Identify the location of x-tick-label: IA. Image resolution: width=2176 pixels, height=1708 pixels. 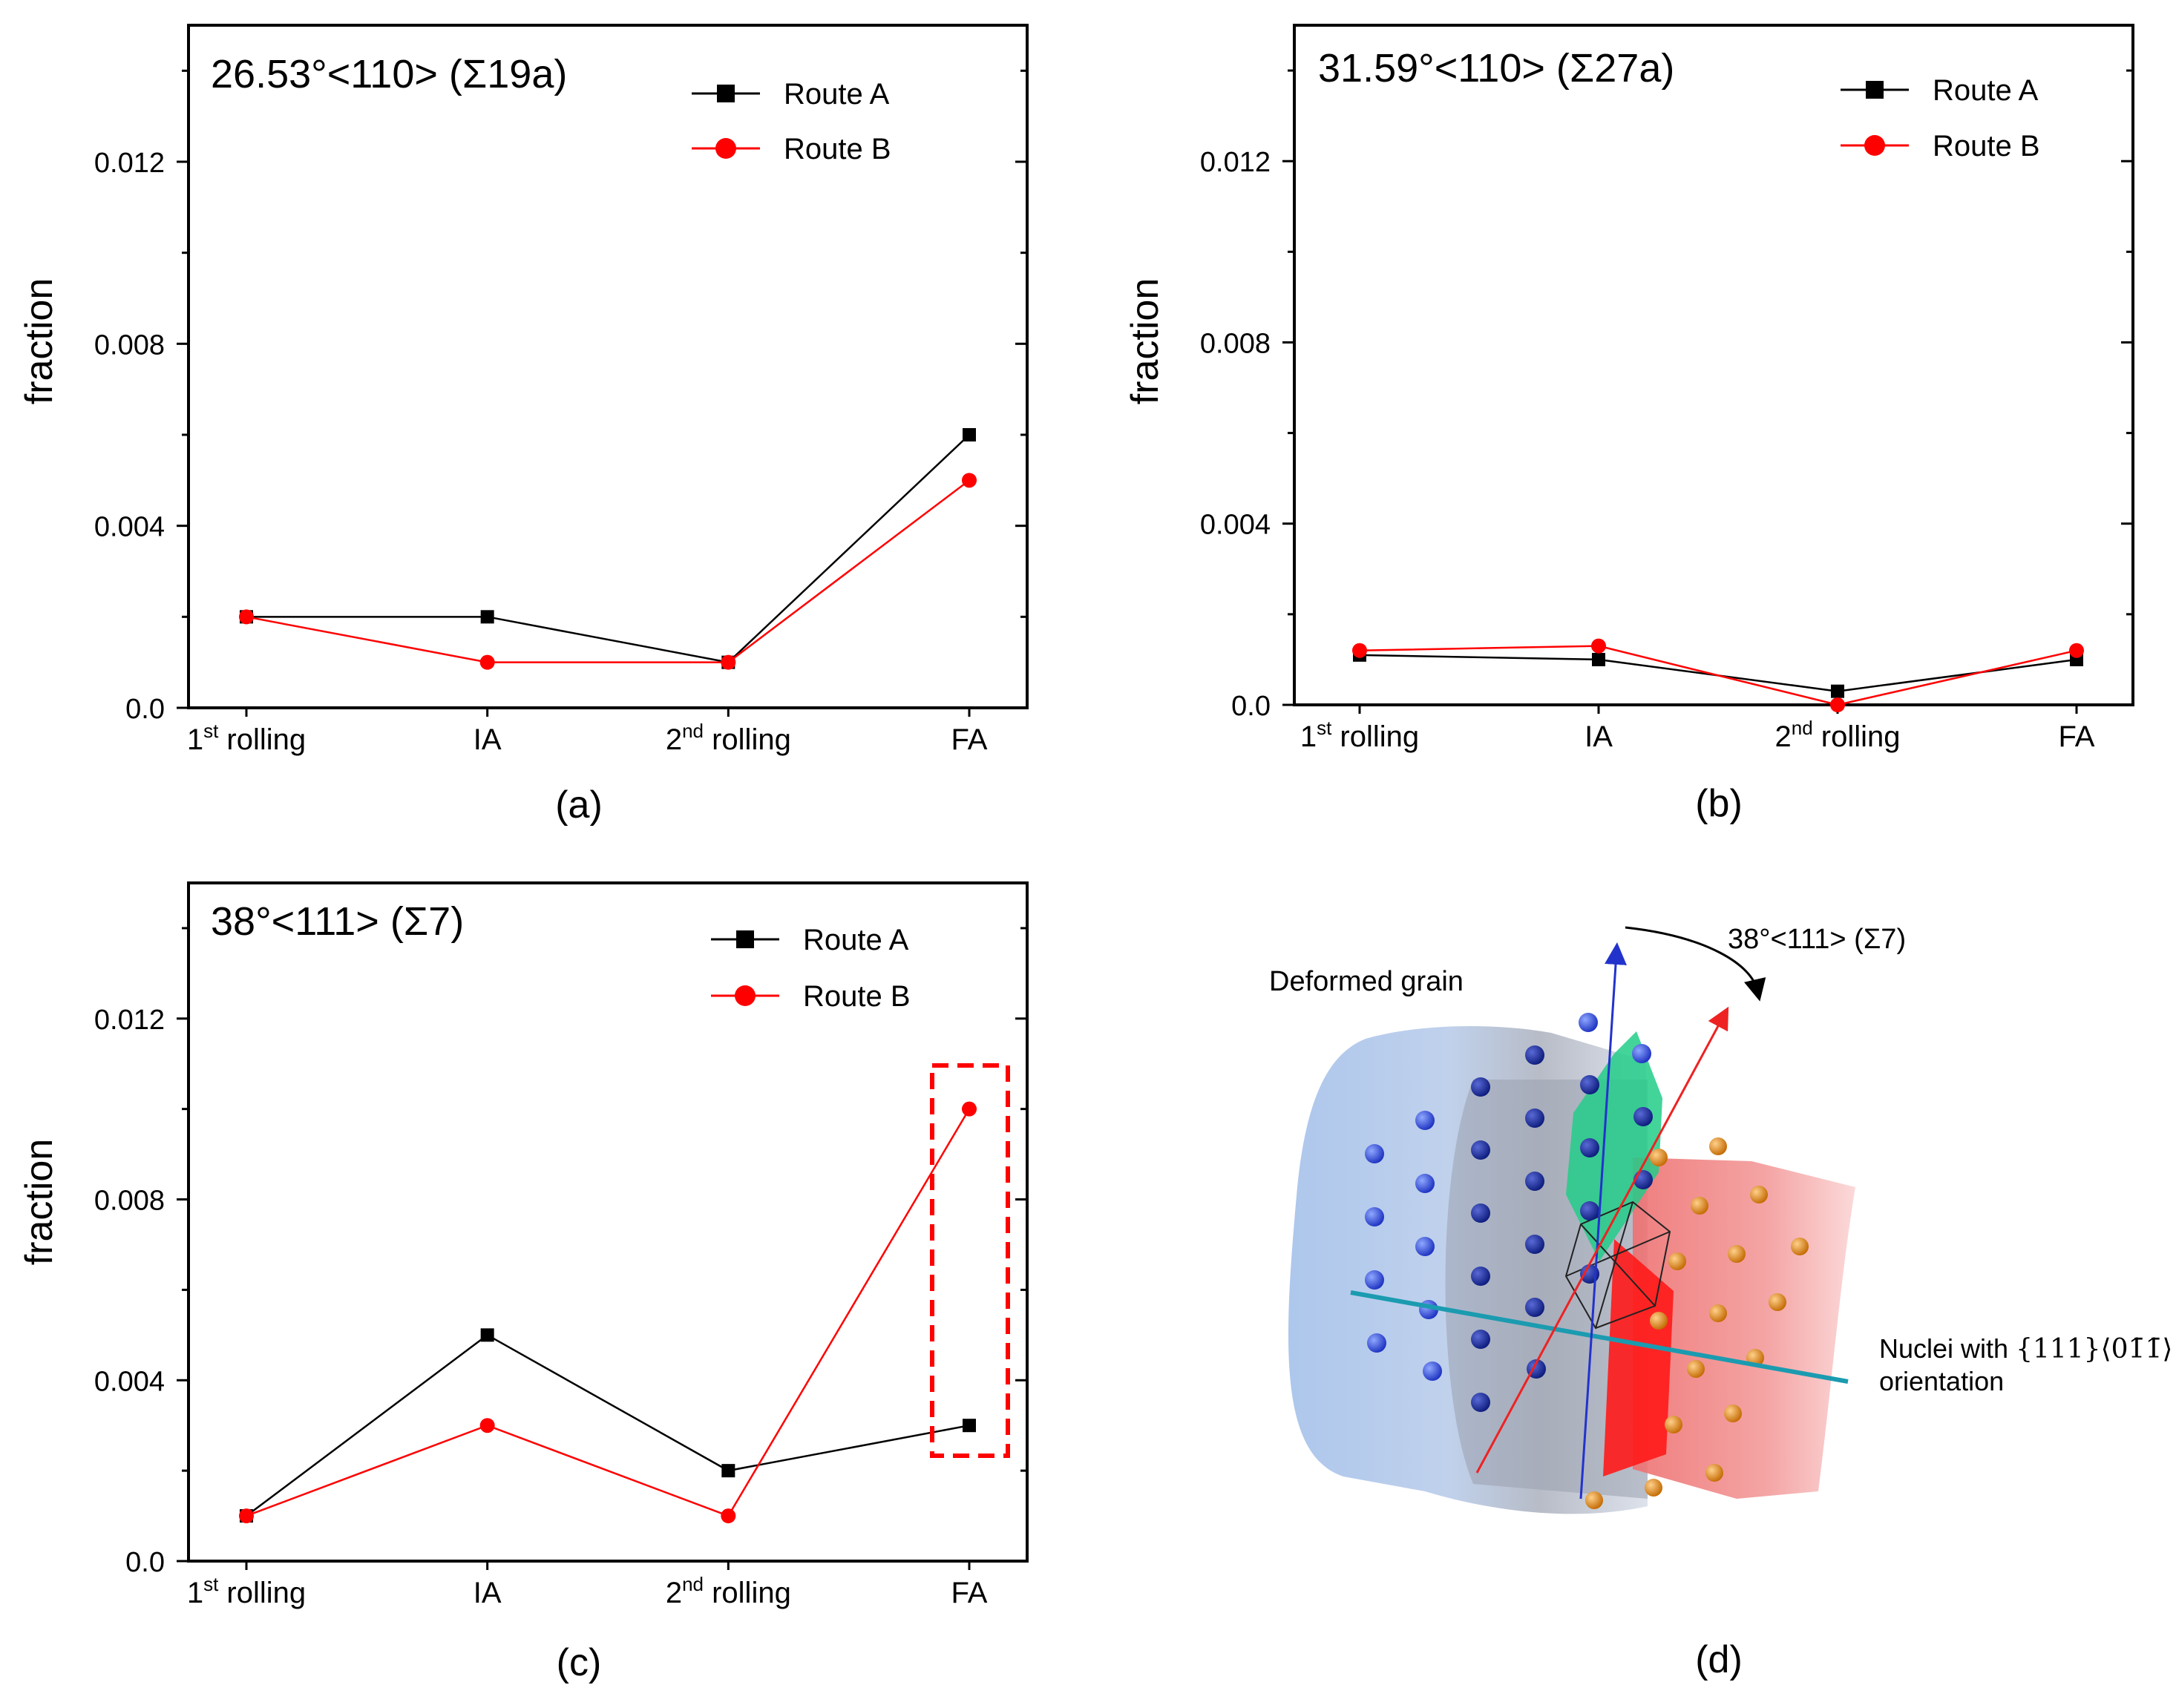
(1599, 736).